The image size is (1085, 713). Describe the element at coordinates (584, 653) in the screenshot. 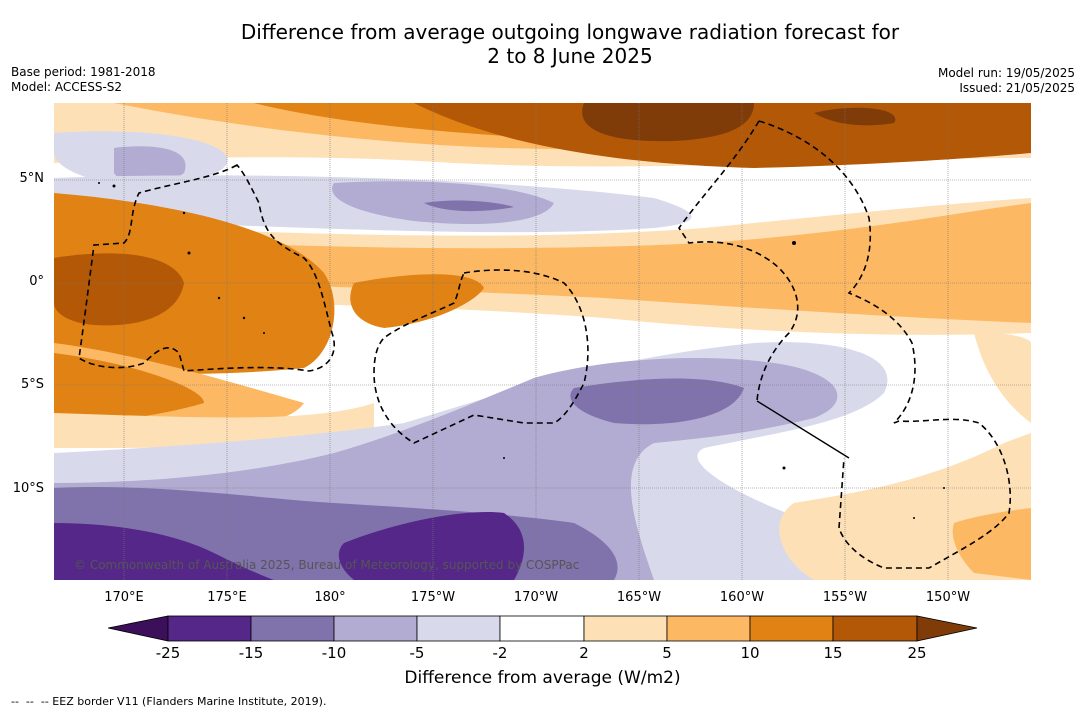

I see `colorbar-tick-2: 2` at that location.